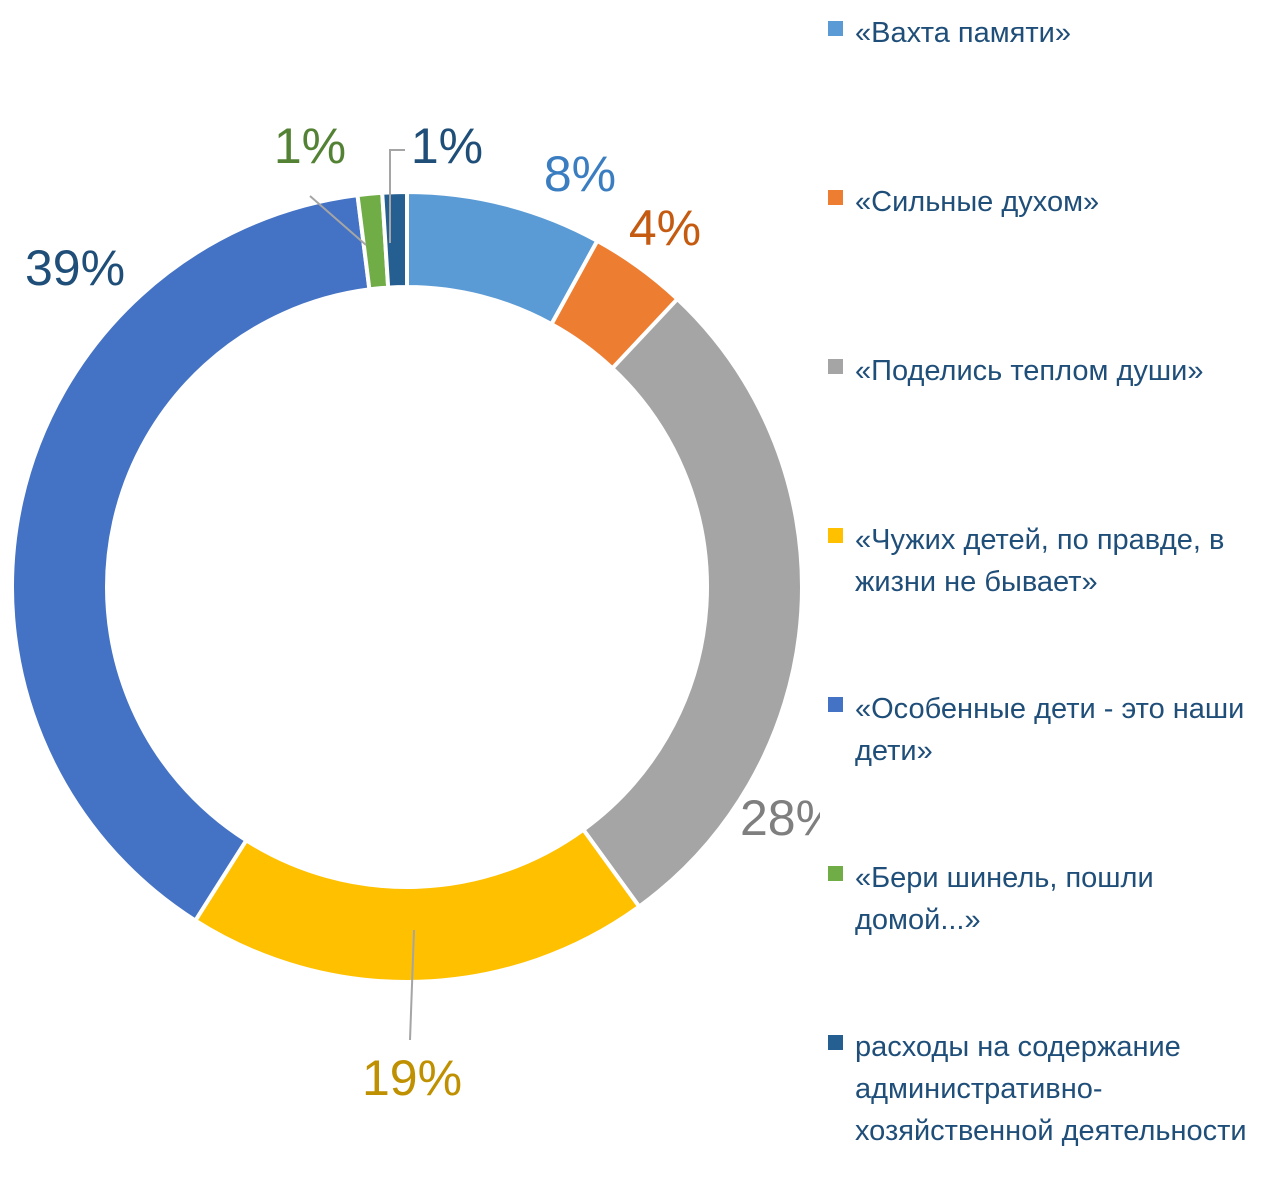 The width and height of the screenshot is (1279, 1188). I want to click on legend-entry: «Бери шинель, пошли домой...», so click(1048, 899).